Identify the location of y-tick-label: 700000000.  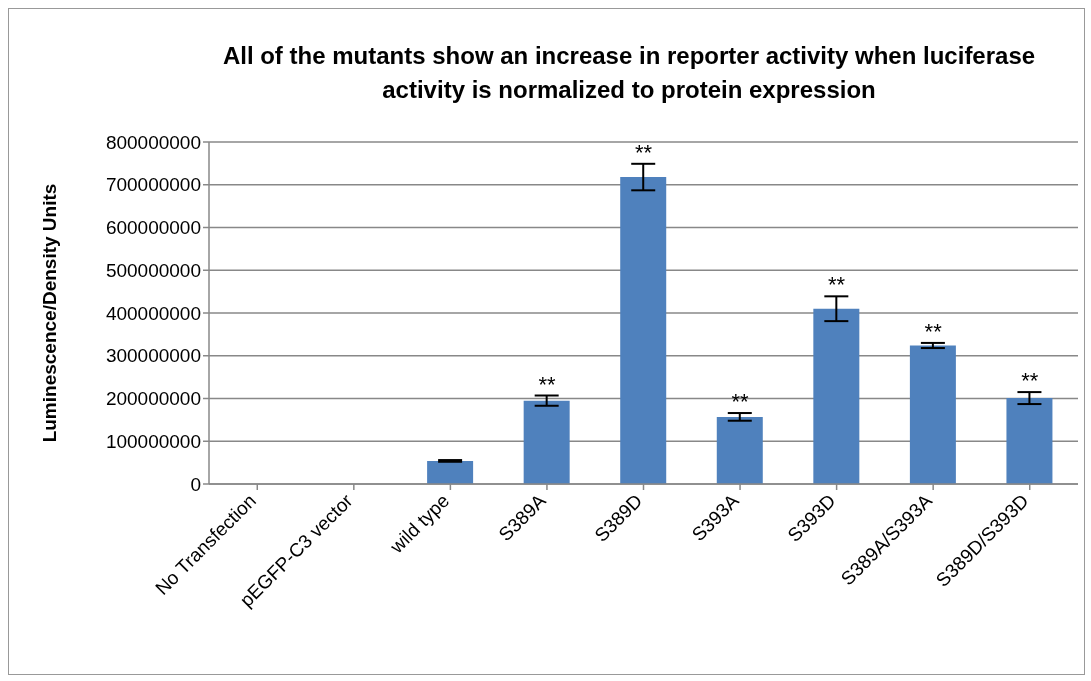
(153, 185).